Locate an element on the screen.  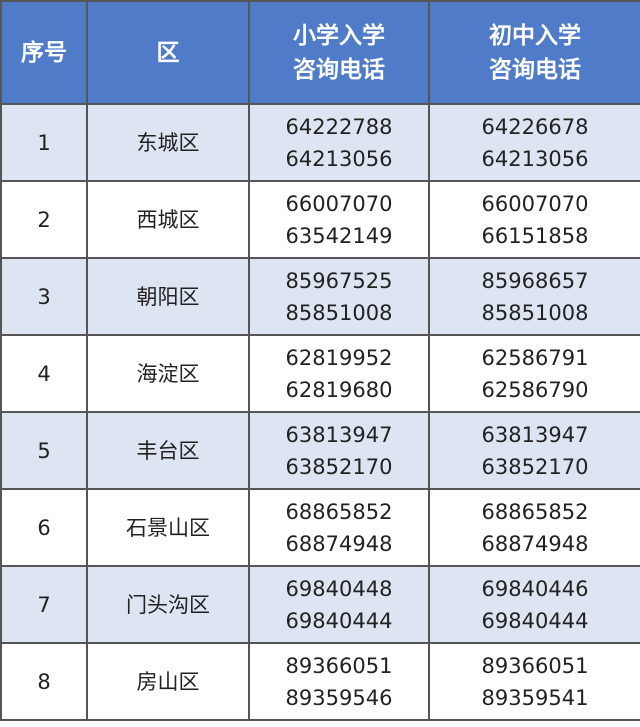
cell-line: 68874948 is located at coordinates (339, 543).